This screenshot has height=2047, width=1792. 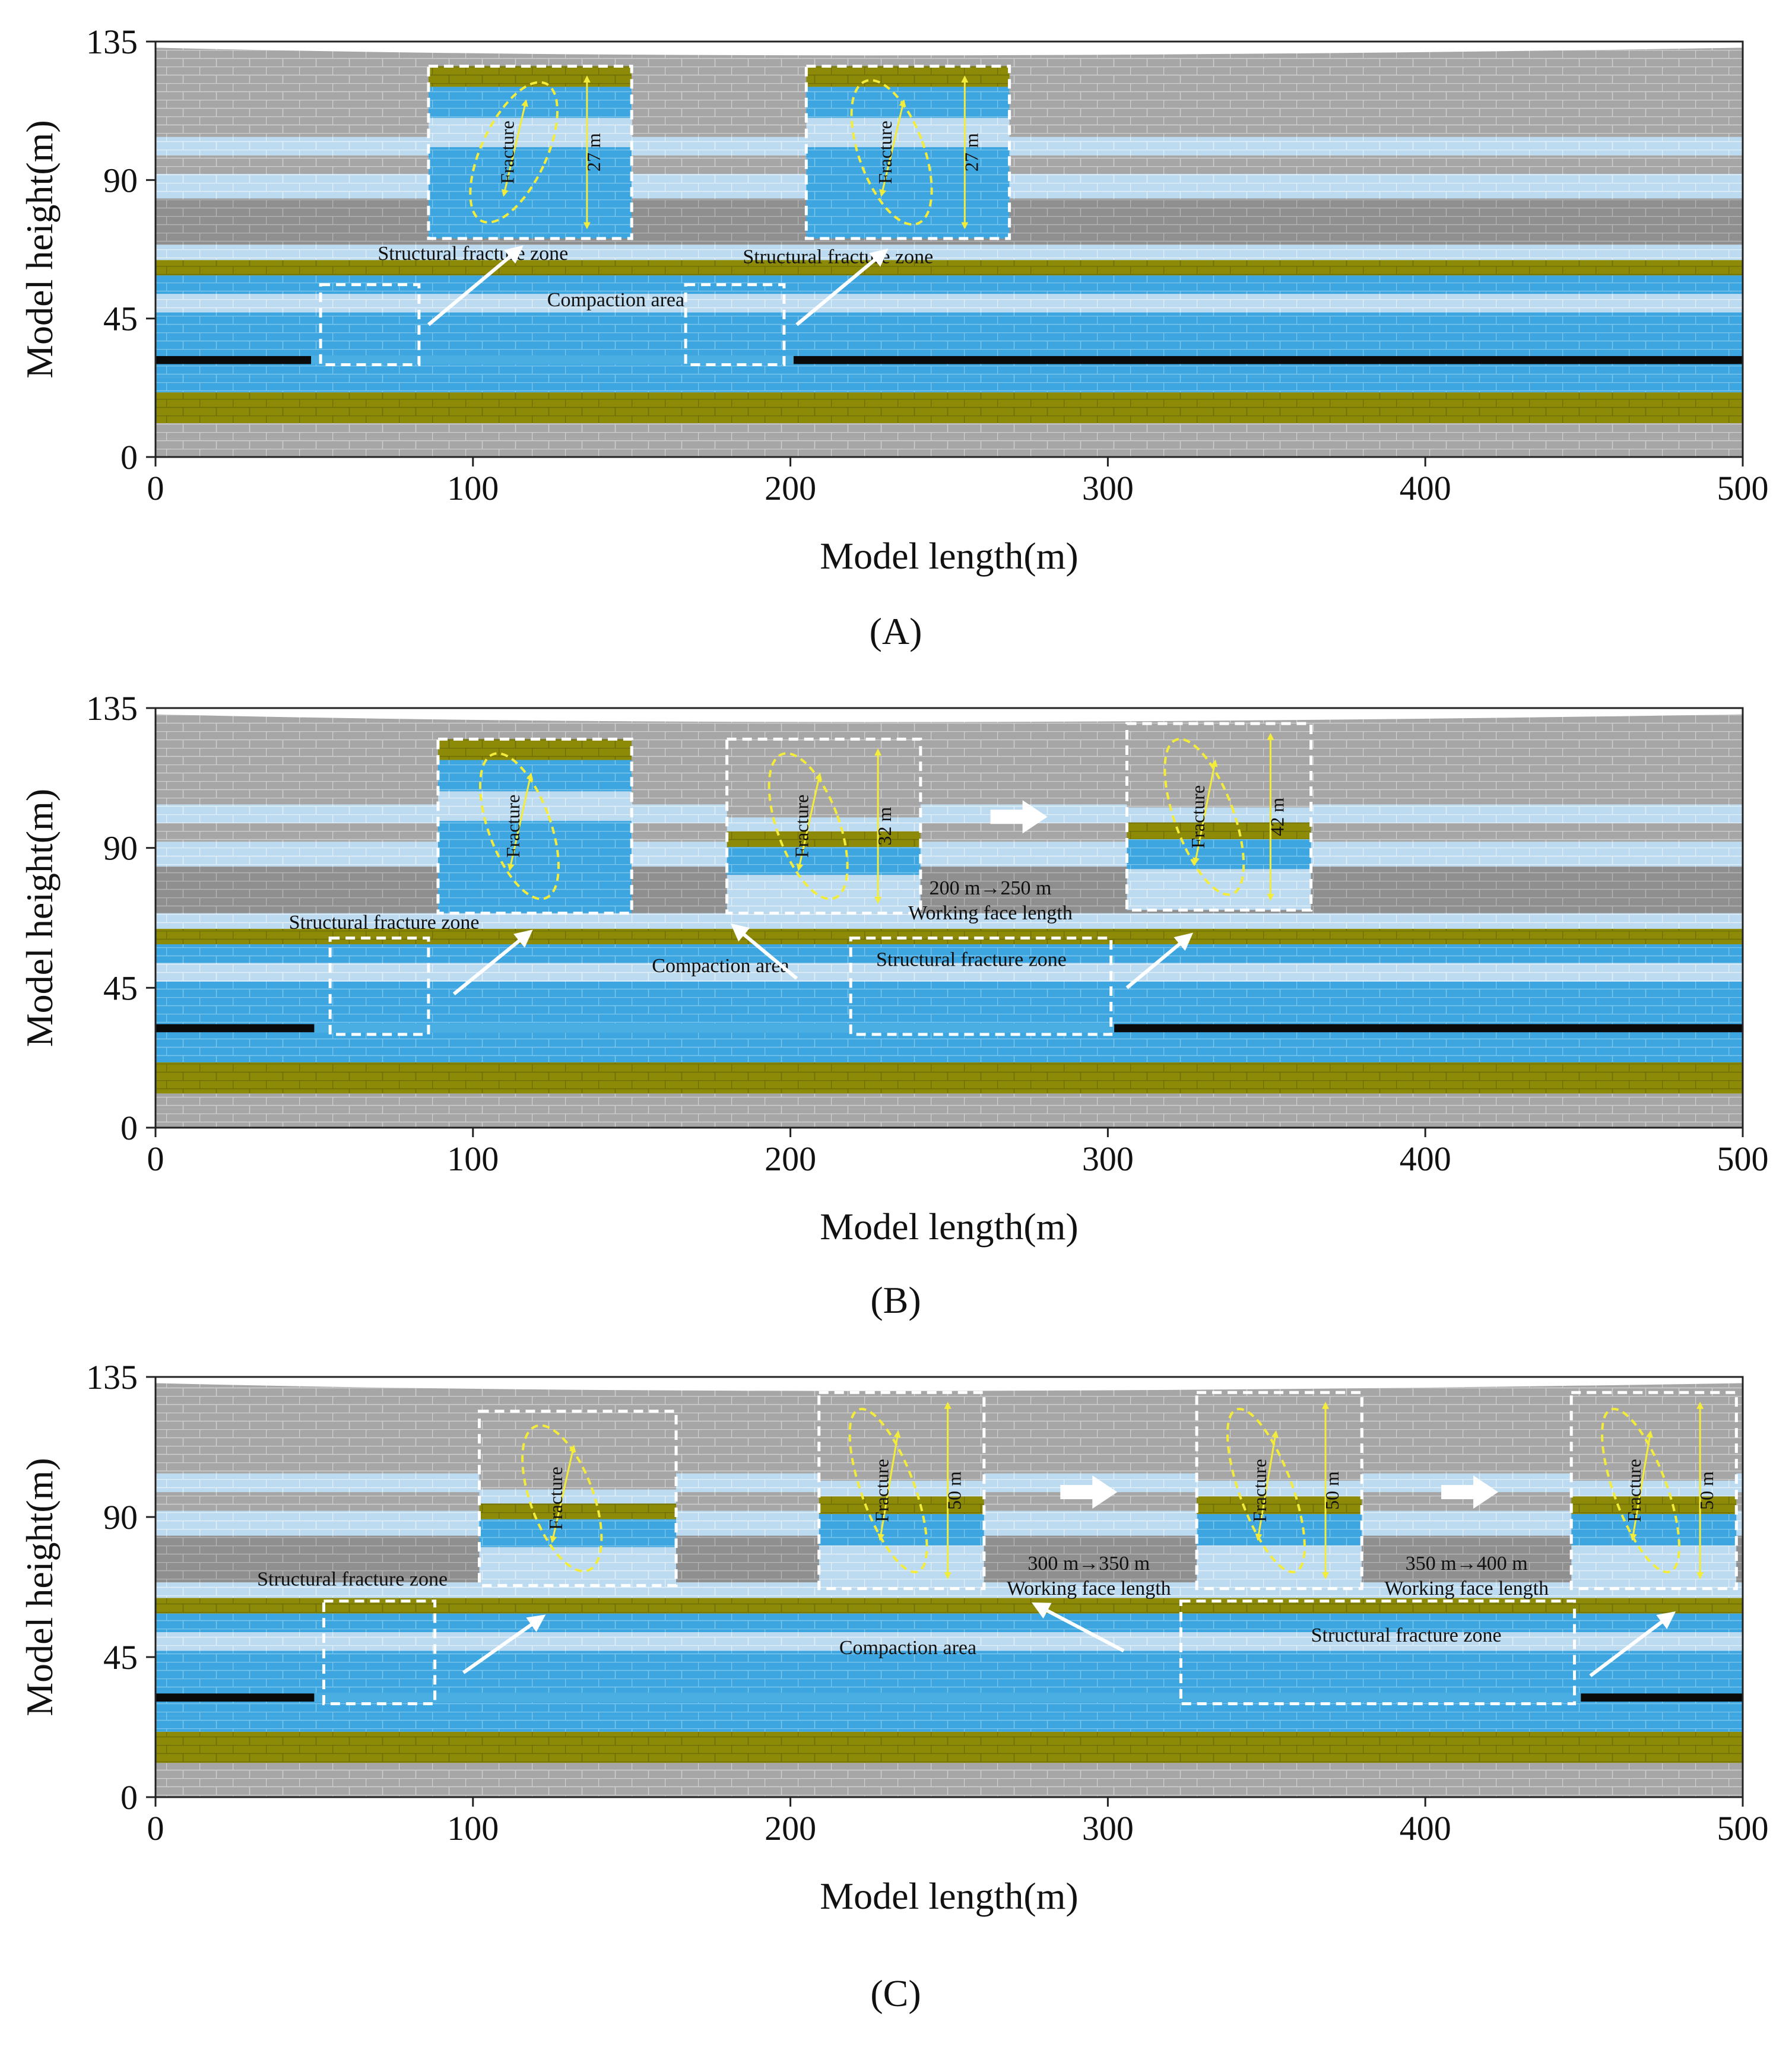 What do you see at coordinates (884, 826) in the screenshot?
I see `height-label: 32 m` at bounding box center [884, 826].